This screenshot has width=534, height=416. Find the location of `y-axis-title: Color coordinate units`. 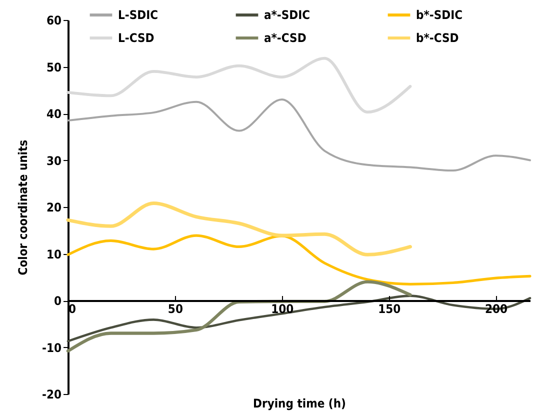

y-axis-title: Color coordinate units is located at coordinates (23, 208).